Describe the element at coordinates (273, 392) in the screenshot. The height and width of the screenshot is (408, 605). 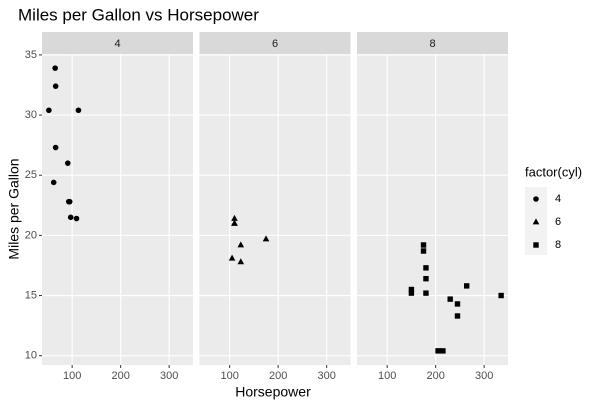
I see `x-axis-label: Horsepower` at that location.